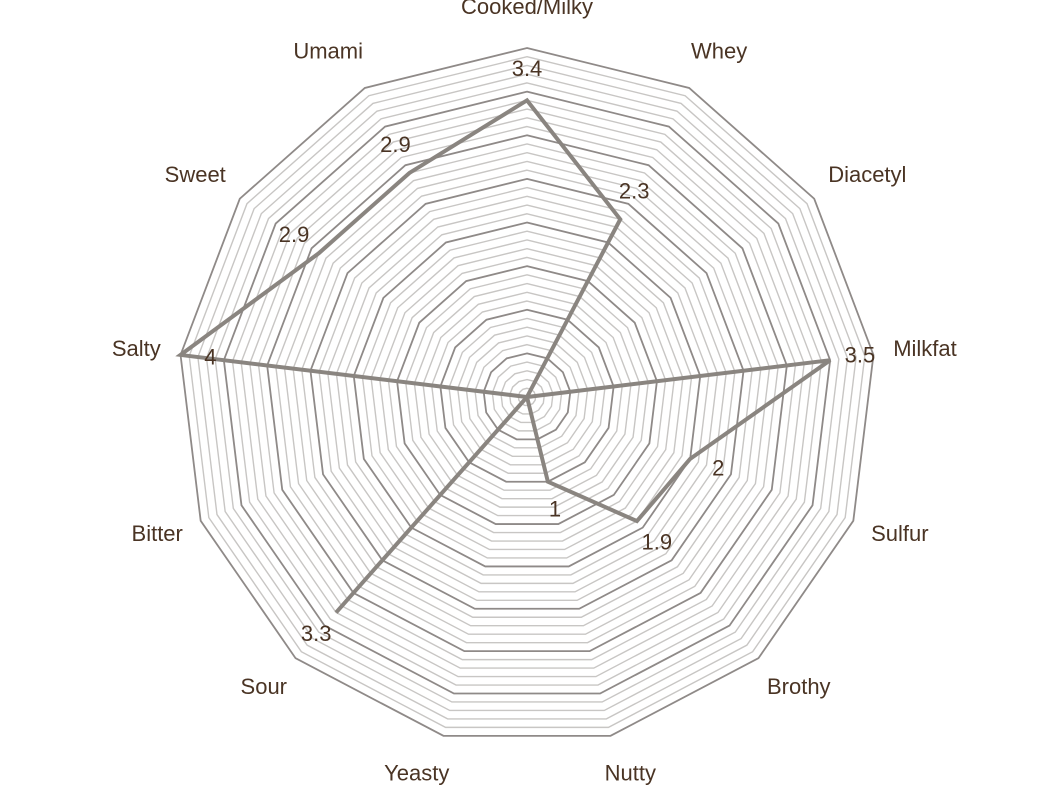  Describe the element at coordinates (799, 686) in the screenshot. I see `axis-label: Brothy` at that location.